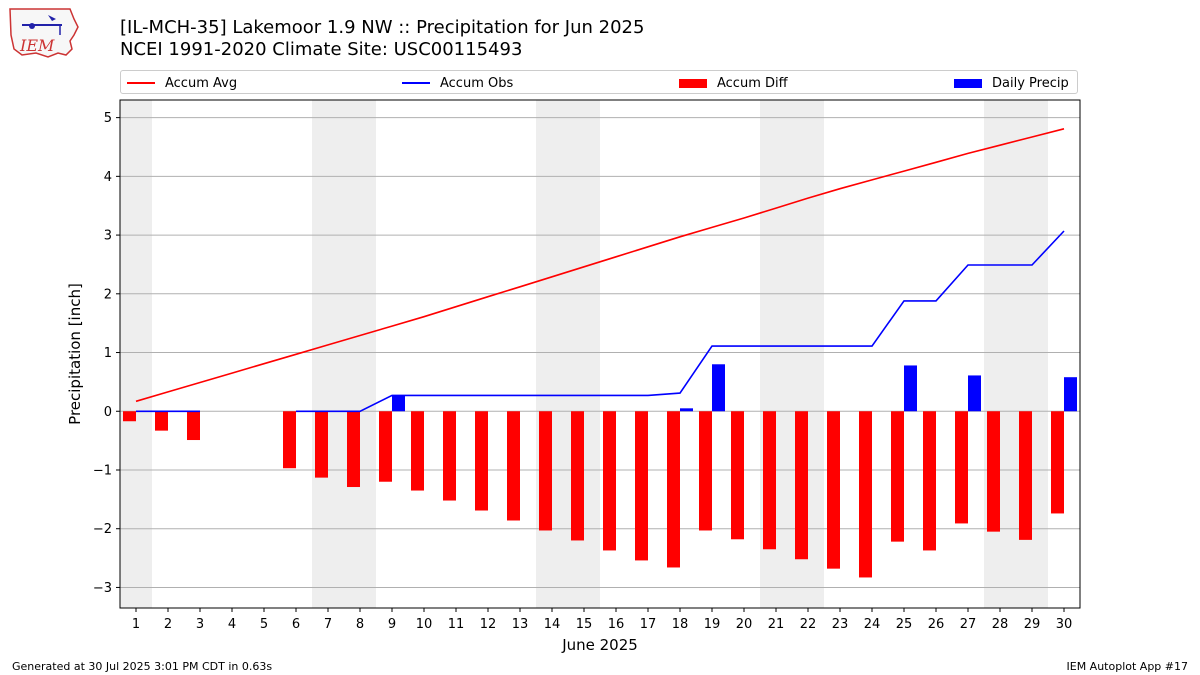  I want to click on x-tick-label: 23, so click(840, 624).